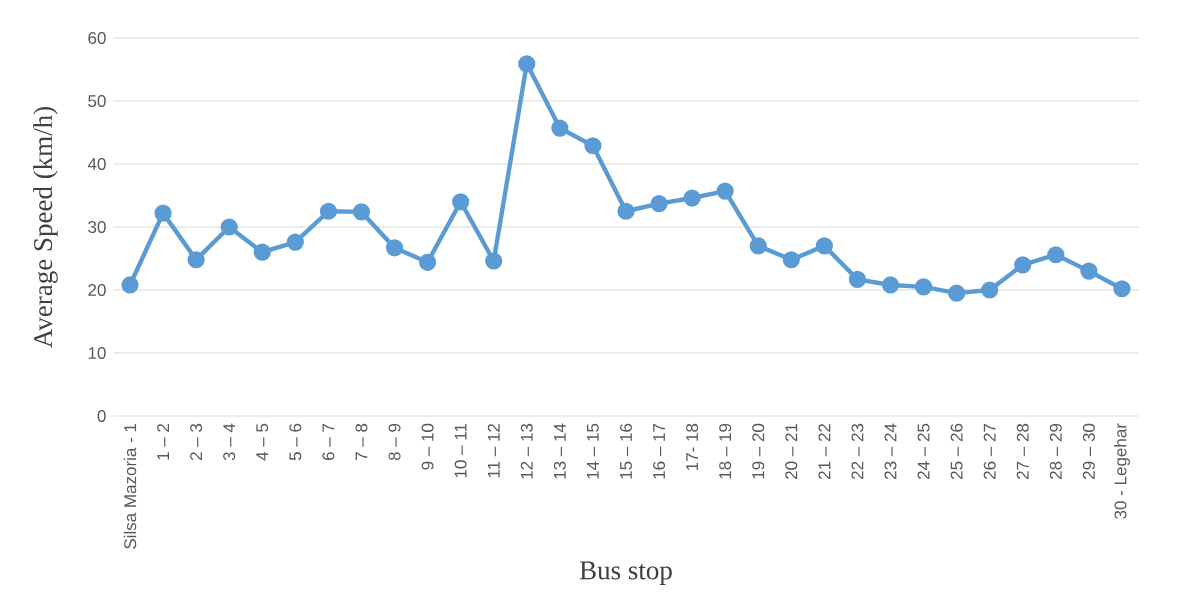  What do you see at coordinates (1088, 451) in the screenshot?
I see `x-tick-label: 29 – 30` at bounding box center [1088, 451].